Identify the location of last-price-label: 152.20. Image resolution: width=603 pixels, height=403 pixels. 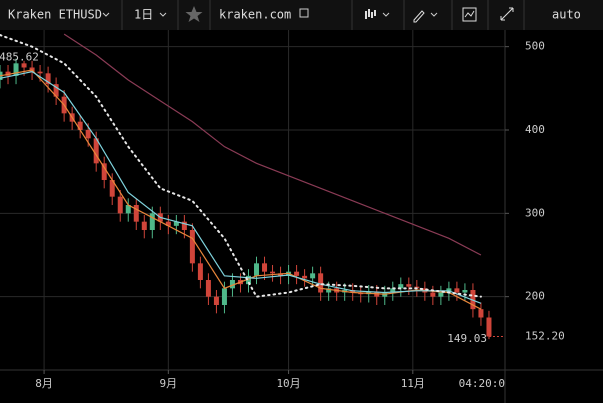
(545, 336).